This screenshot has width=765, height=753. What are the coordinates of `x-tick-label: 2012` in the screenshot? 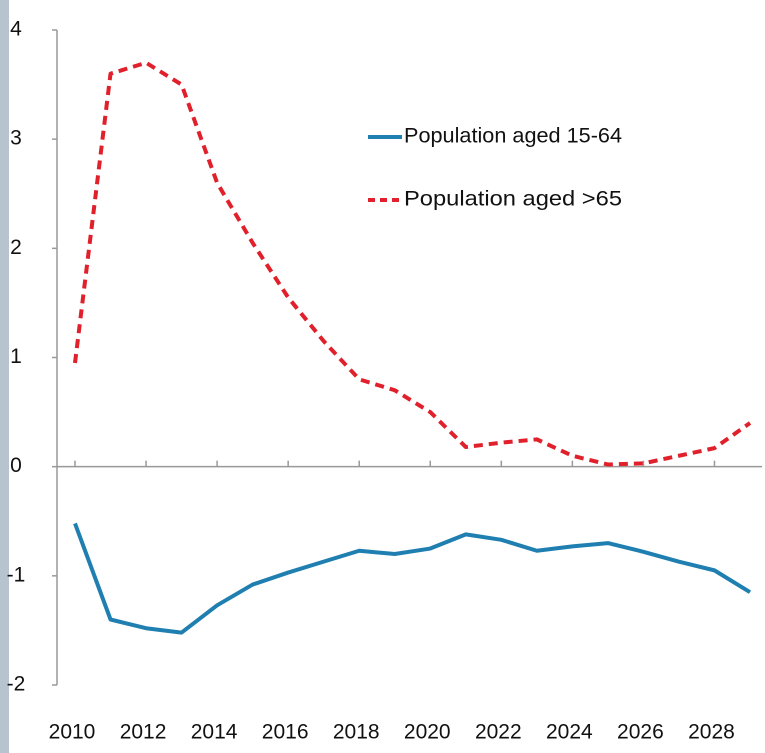 It's located at (143, 732).